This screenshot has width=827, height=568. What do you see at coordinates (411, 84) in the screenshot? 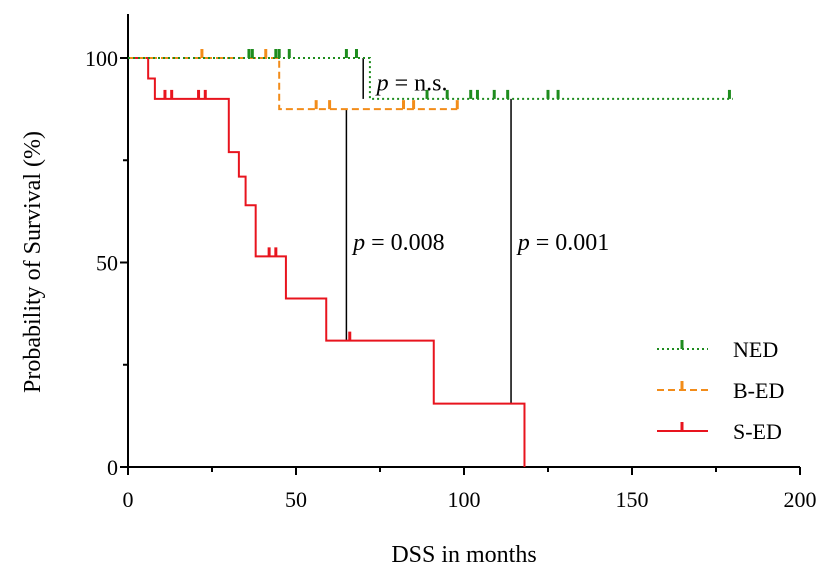
I see `p-value-label: p = n.s.` at bounding box center [411, 84].